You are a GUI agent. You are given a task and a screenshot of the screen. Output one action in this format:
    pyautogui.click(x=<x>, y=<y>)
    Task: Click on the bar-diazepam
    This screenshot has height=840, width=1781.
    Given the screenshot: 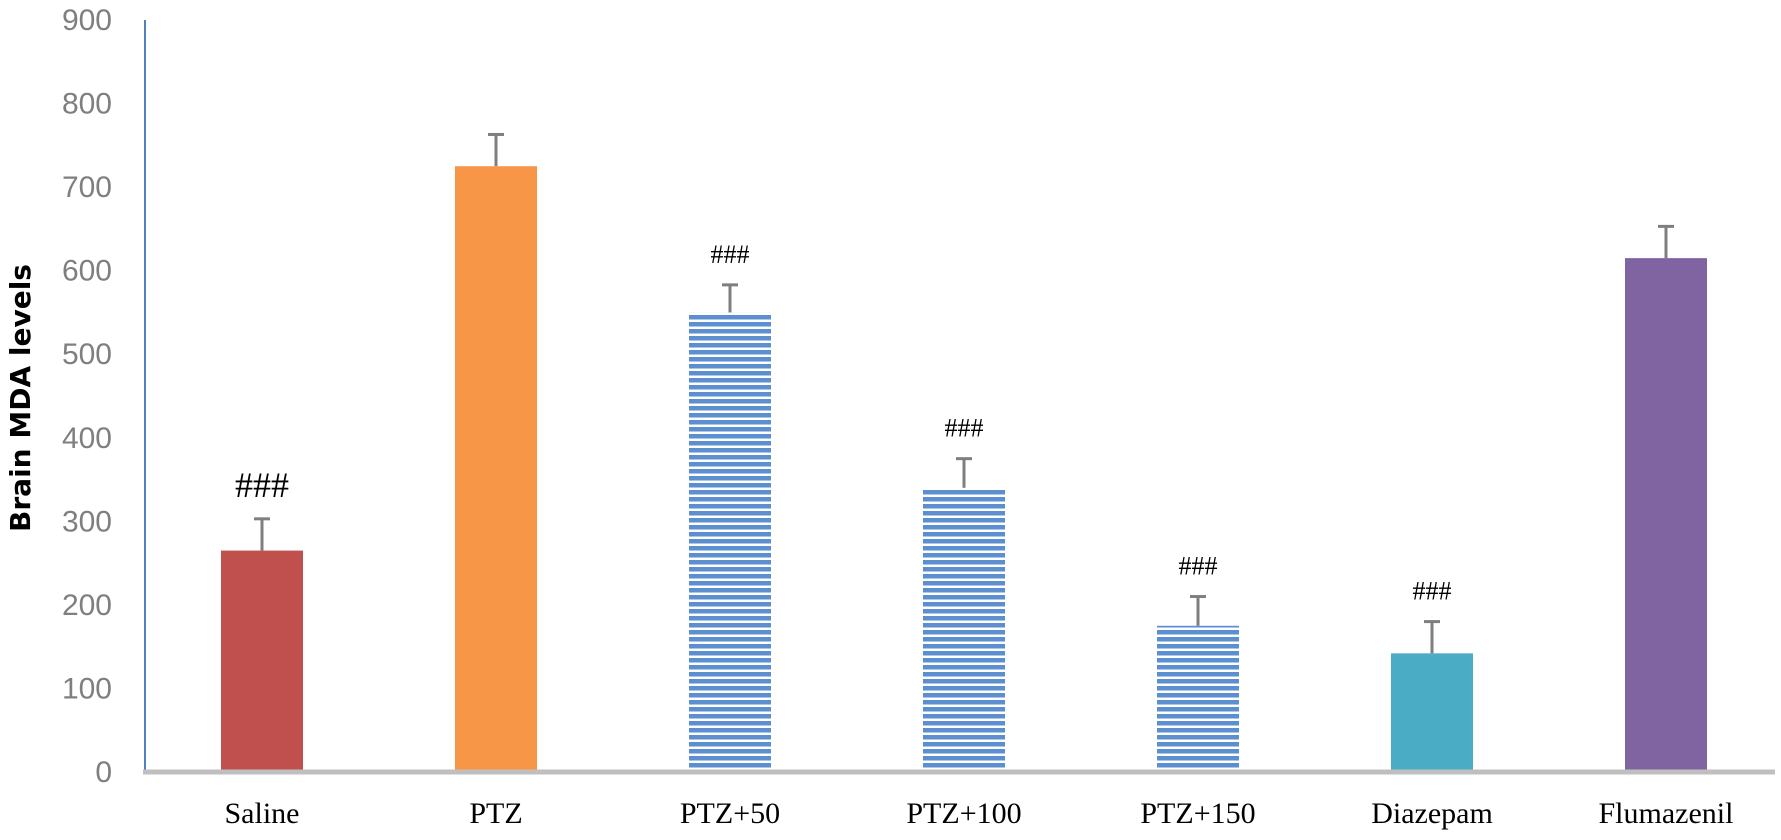 What is the action you would take?
    pyautogui.click(x=1432, y=712)
    